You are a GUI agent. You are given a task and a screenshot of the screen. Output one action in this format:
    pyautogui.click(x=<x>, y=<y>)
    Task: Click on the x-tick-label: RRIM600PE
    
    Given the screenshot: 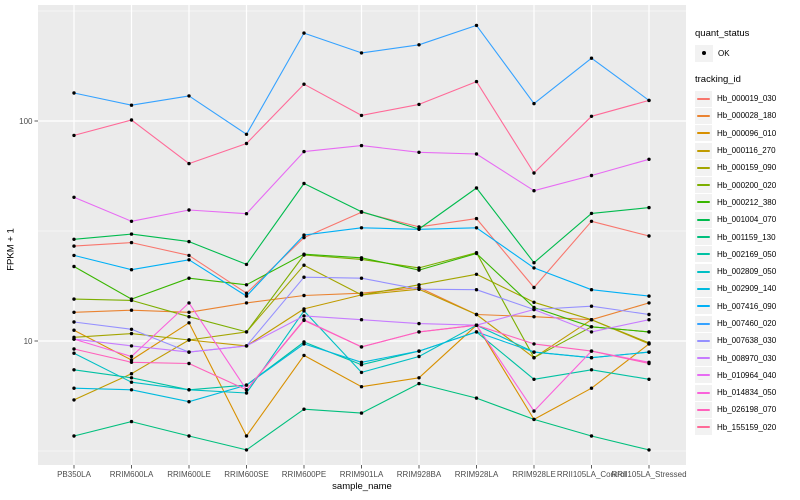 What is the action you would take?
    pyautogui.click(x=304, y=474)
    